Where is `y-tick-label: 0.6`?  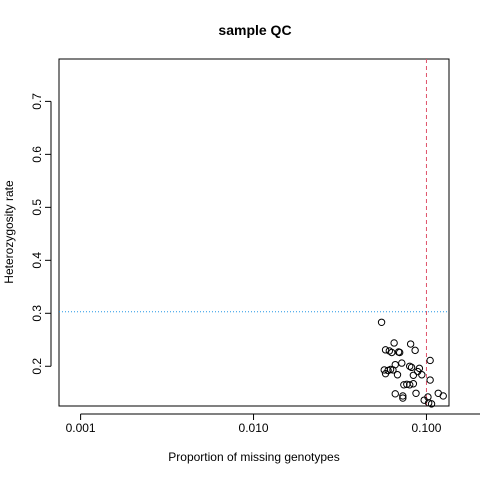
y-tick-label: 0.6 is located at coordinates (37, 154).